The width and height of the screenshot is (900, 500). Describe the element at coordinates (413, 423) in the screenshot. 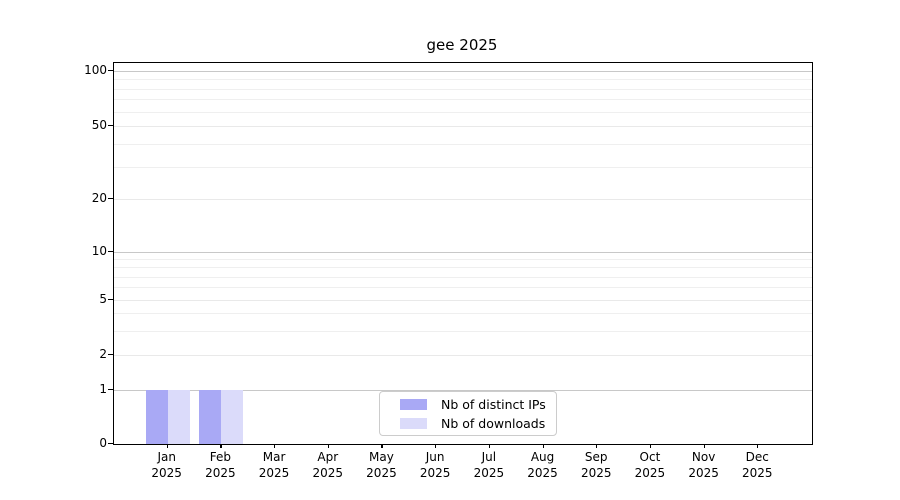

I see `legend-swatch-downloads` at that location.